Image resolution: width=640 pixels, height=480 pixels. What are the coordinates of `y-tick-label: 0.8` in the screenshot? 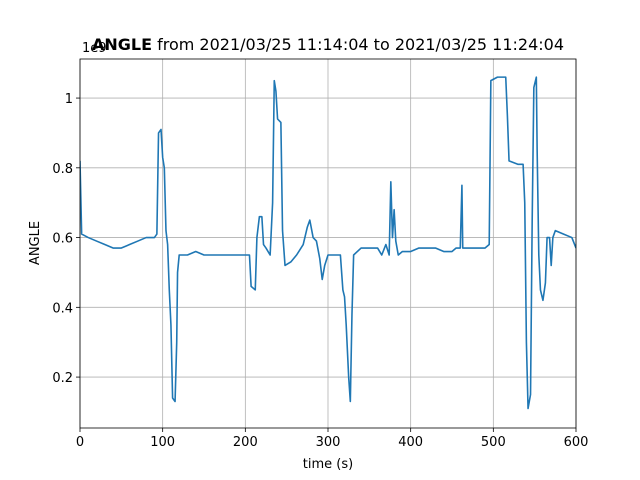 It's located at (62, 169).